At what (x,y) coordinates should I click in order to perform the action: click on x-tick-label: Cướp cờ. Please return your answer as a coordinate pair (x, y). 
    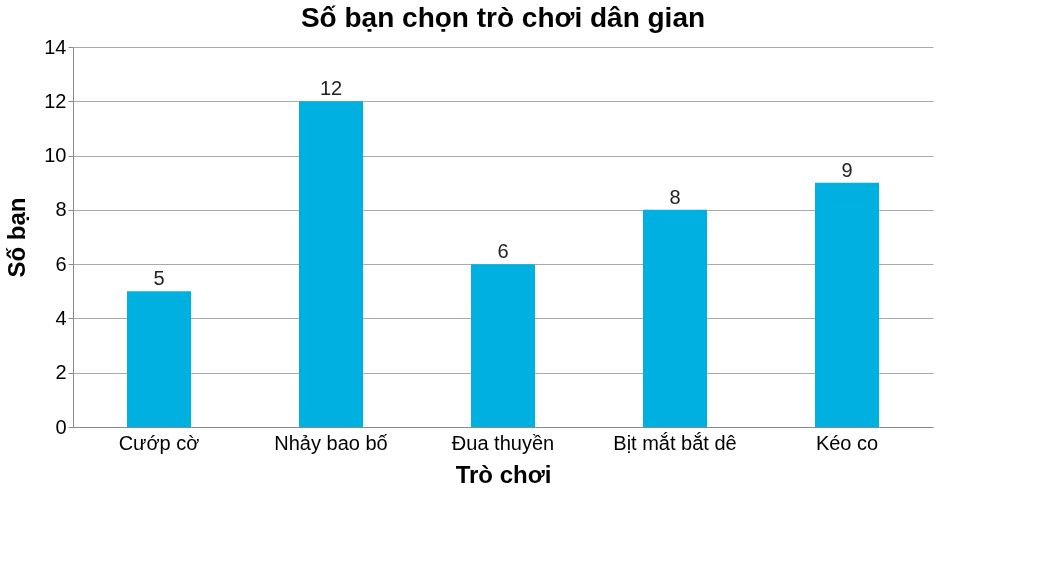
    Looking at the image, I should click on (159, 442).